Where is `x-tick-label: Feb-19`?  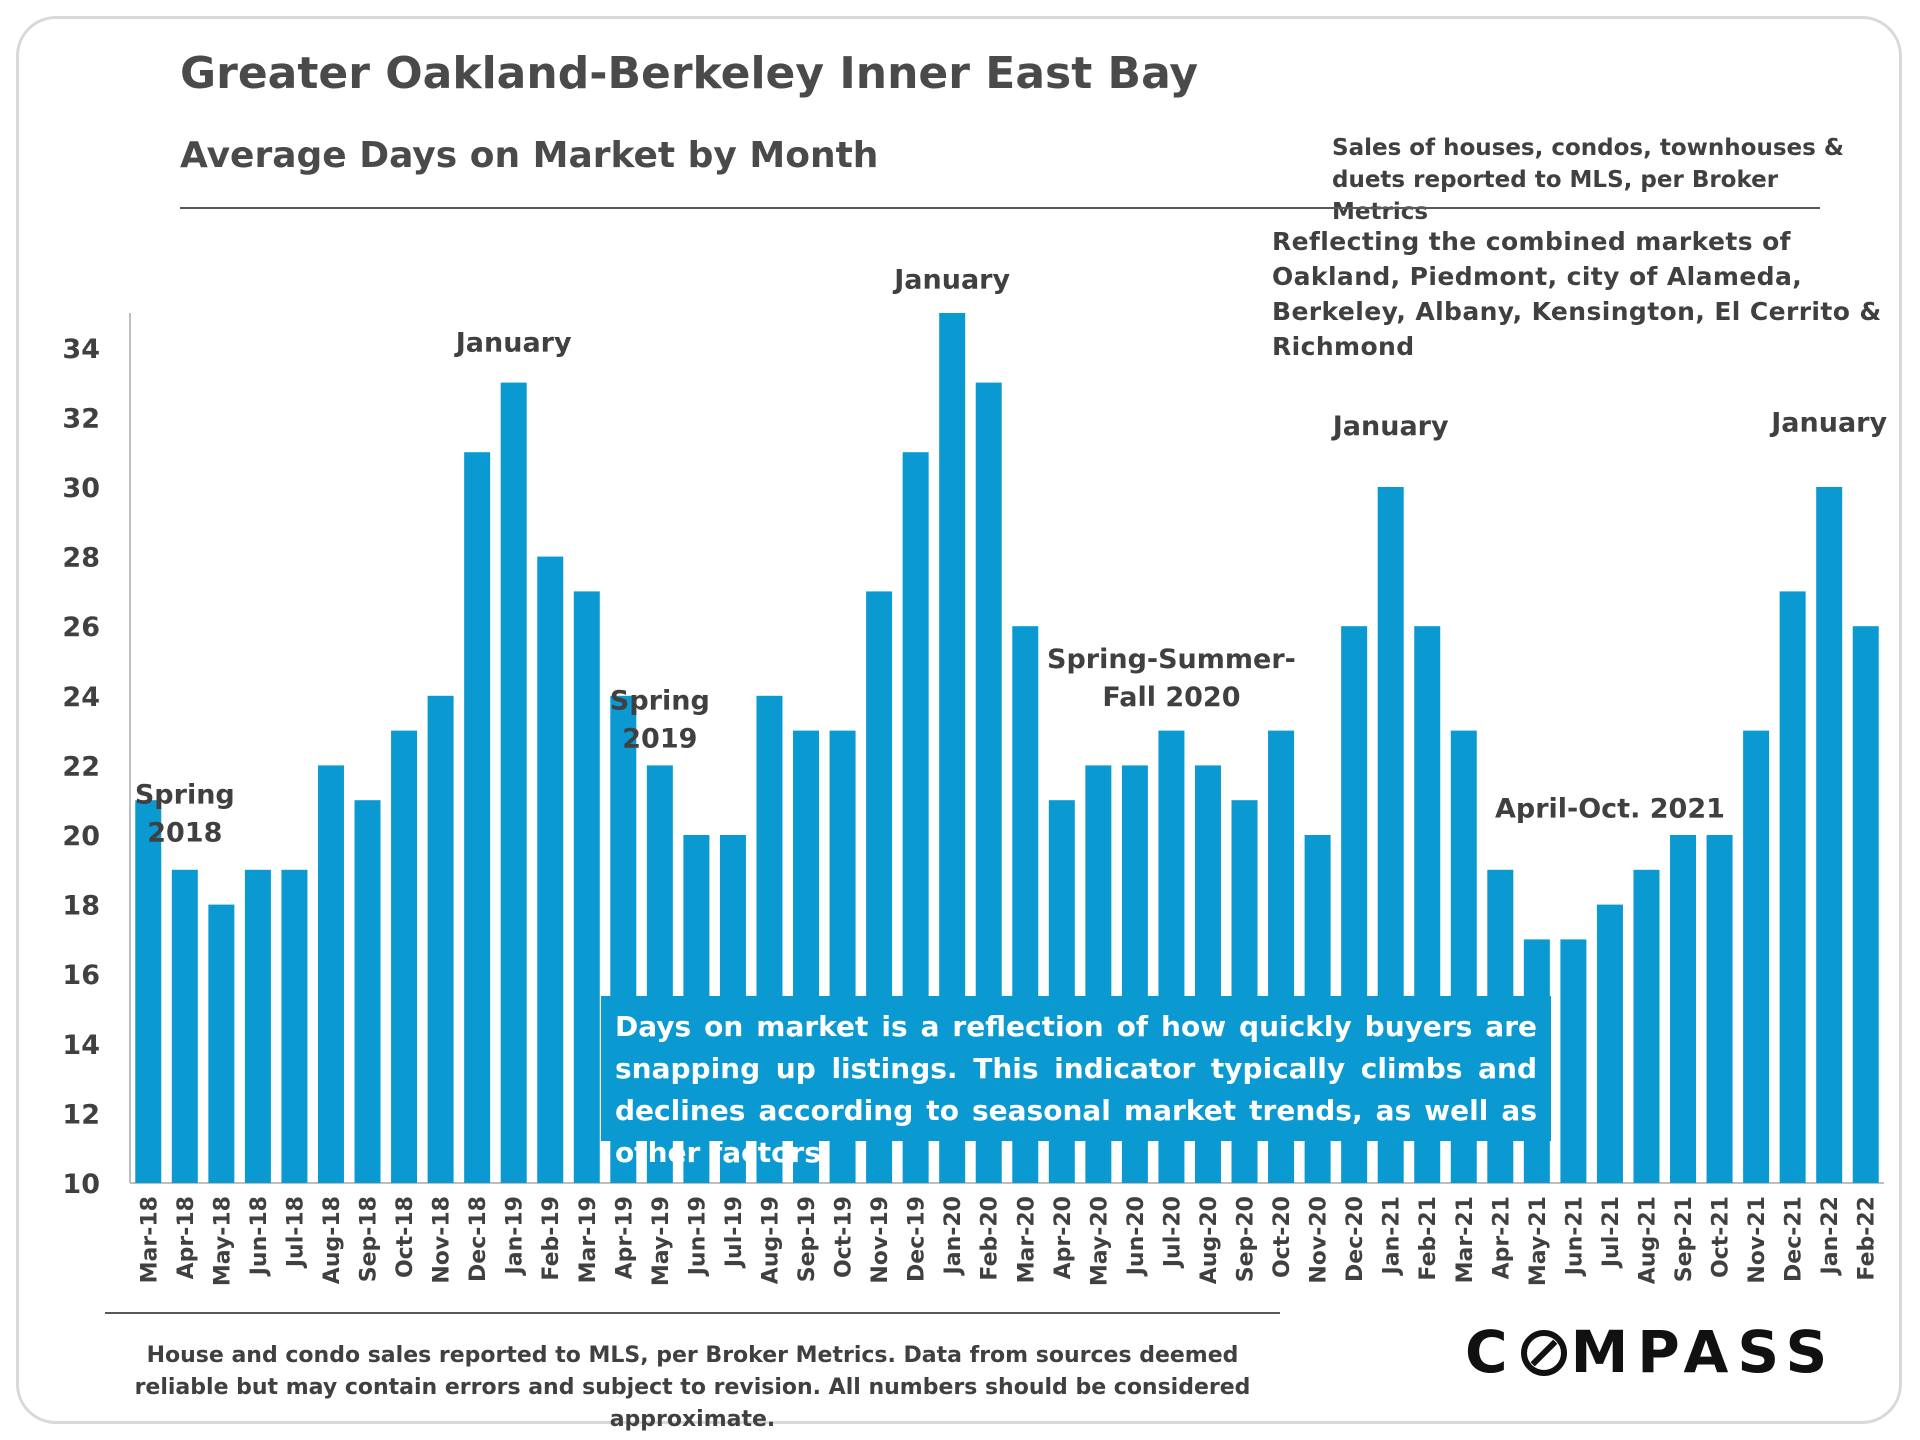
x-tick-label: Feb-19 is located at coordinates (551, 1238).